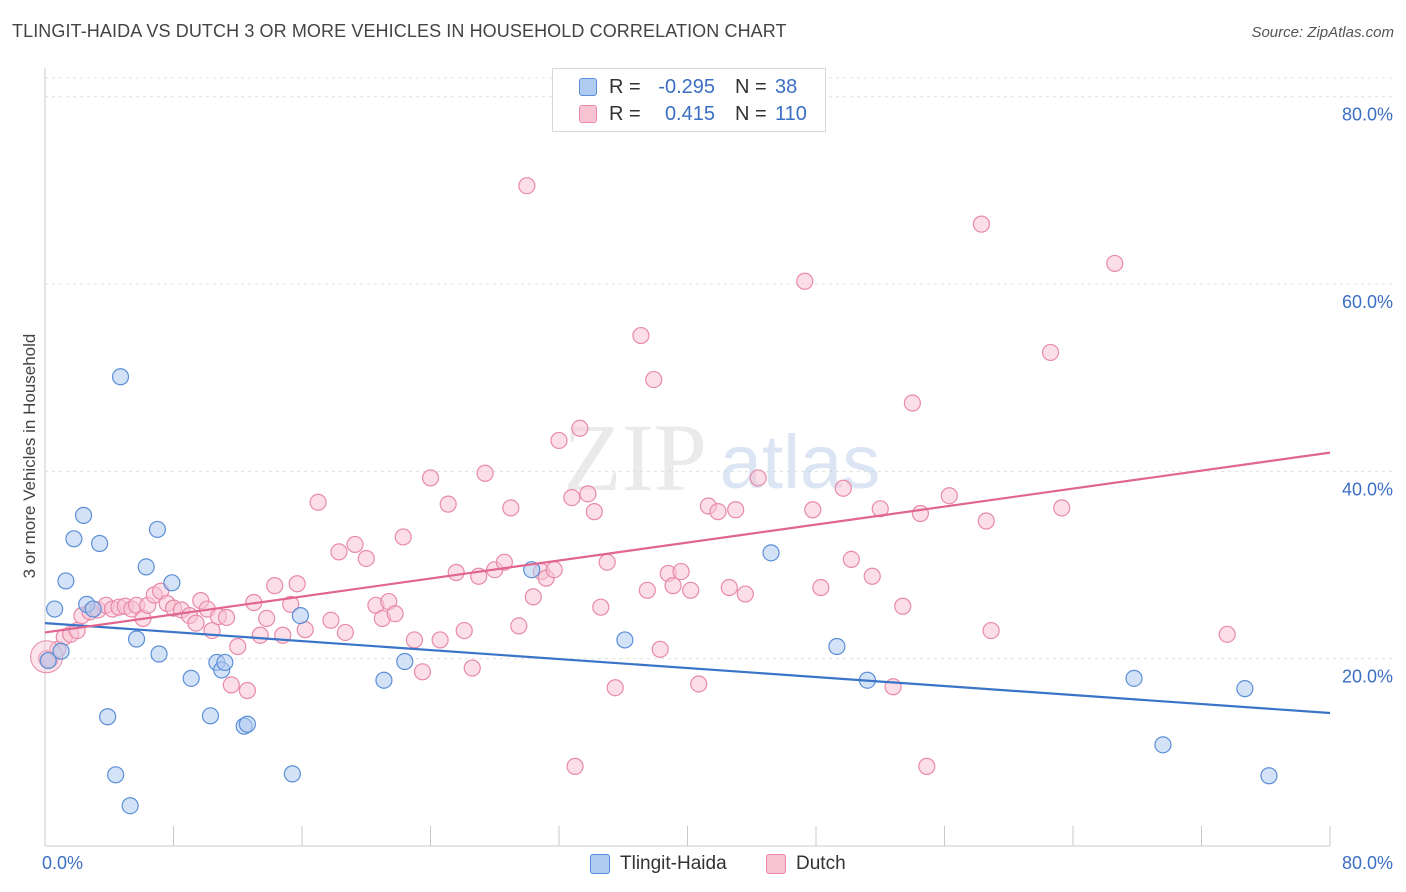 This screenshot has width=1406, height=892. What do you see at coordinates (687, 668) in the screenshot?
I see `trend-line-tlingit-haida` at bounding box center [687, 668].